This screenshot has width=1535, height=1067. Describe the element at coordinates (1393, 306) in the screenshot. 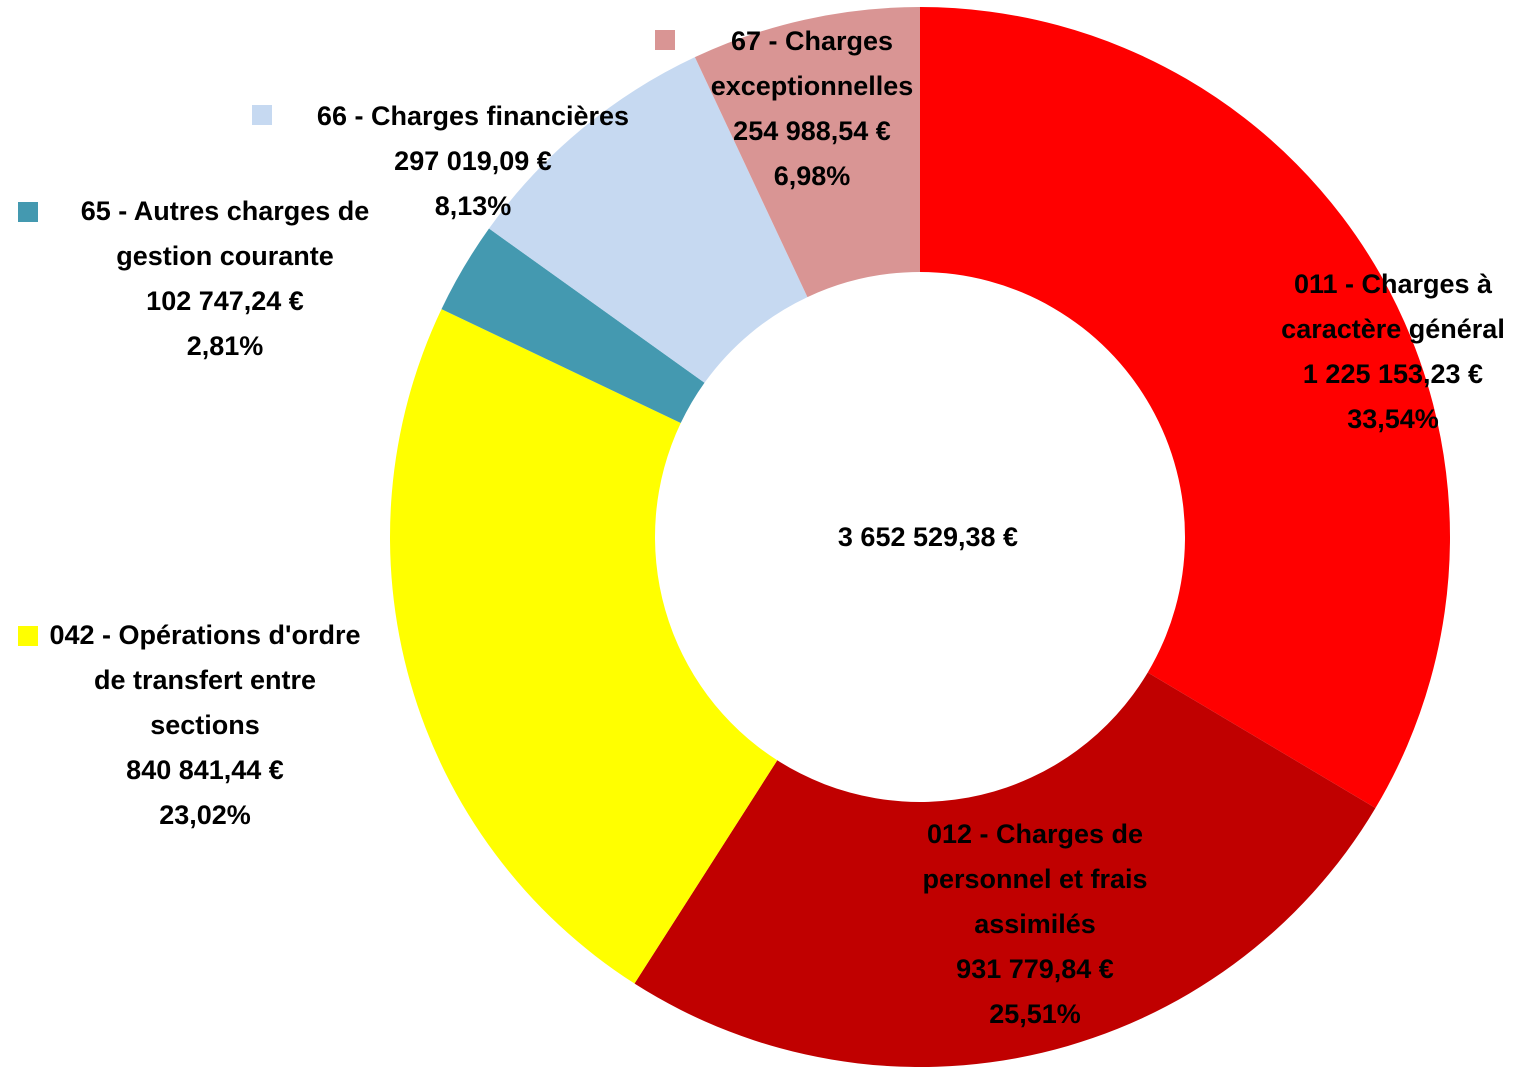

I see `category-name: 011 - Charges à caractère général` at that location.